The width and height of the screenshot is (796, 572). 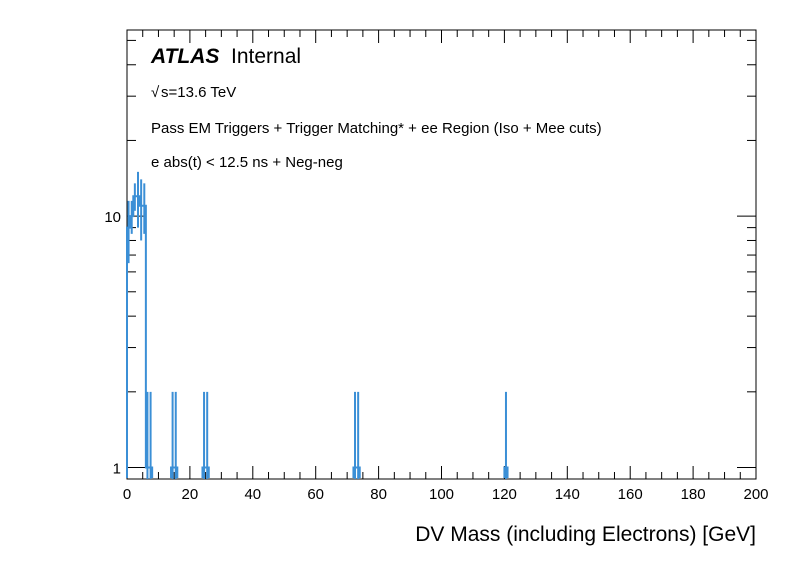 I want to click on cut-label: e abs(t) < 12.5 ns + Neg-neg, so click(x=247, y=162).